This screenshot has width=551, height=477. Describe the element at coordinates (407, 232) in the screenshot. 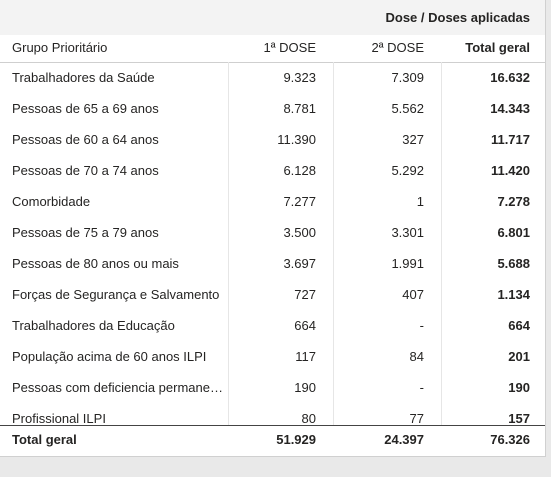

I see `cell: 3.301` at that location.